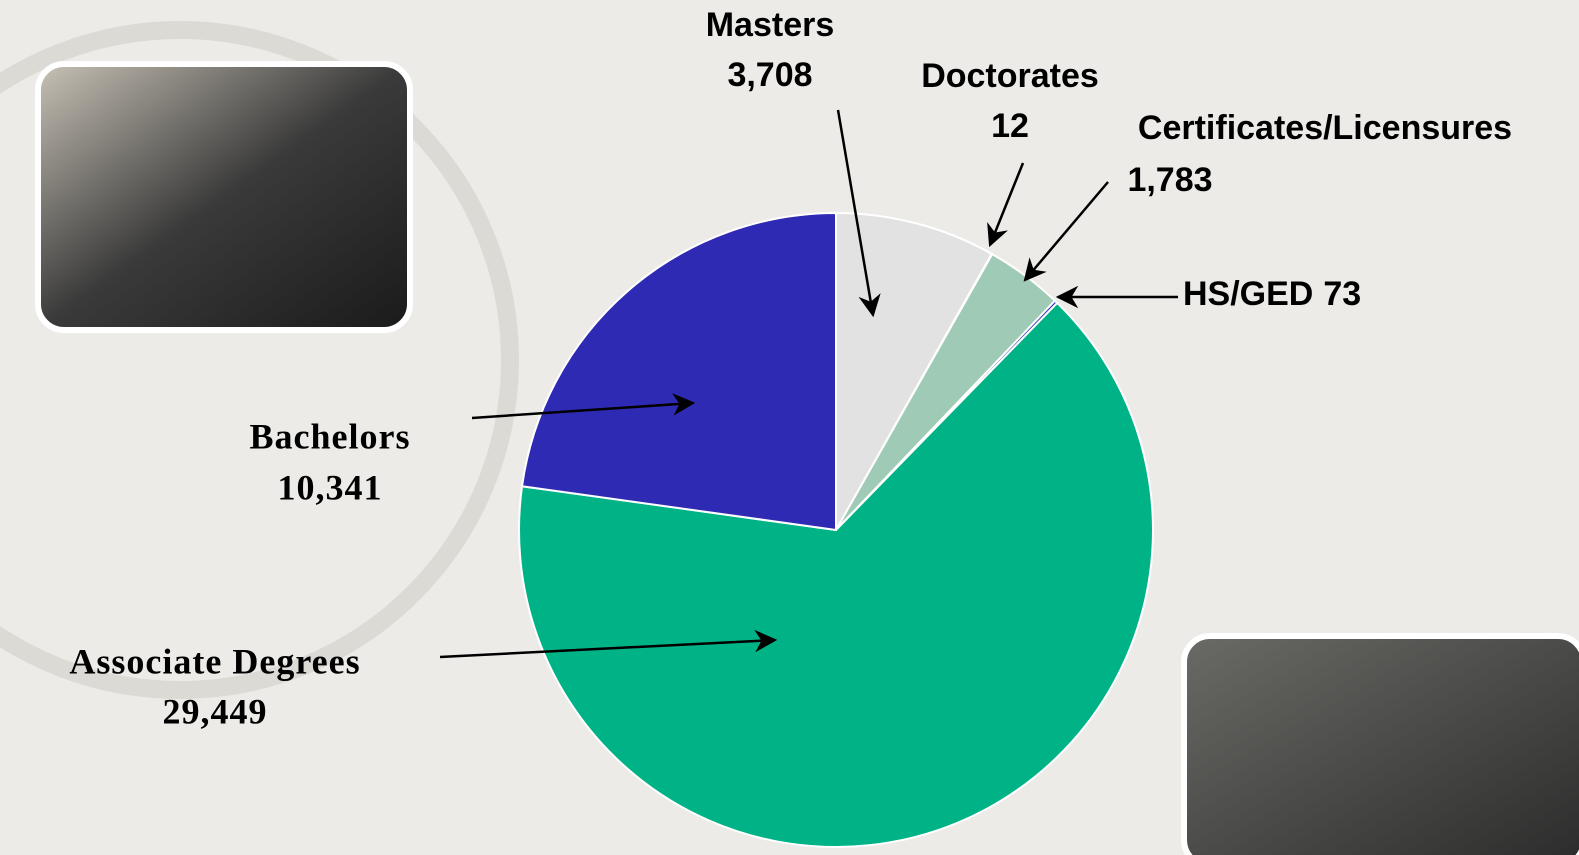 This screenshot has height=855, width=1579. Describe the element at coordinates (330, 436) in the screenshot. I see `category-name: Bachelors` at that location.